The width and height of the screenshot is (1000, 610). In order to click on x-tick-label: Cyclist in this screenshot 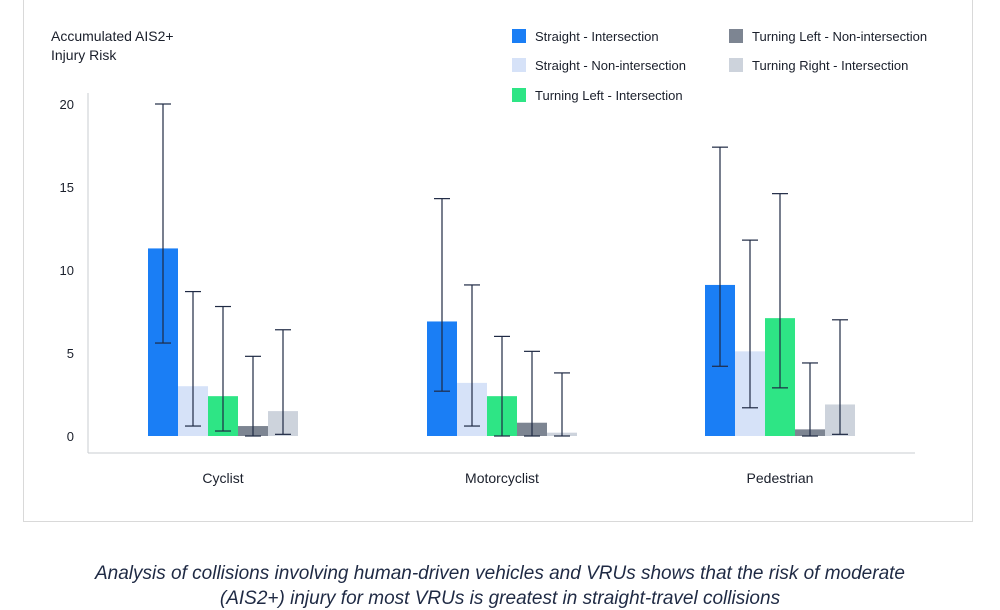, I will do `click(222, 478)`.